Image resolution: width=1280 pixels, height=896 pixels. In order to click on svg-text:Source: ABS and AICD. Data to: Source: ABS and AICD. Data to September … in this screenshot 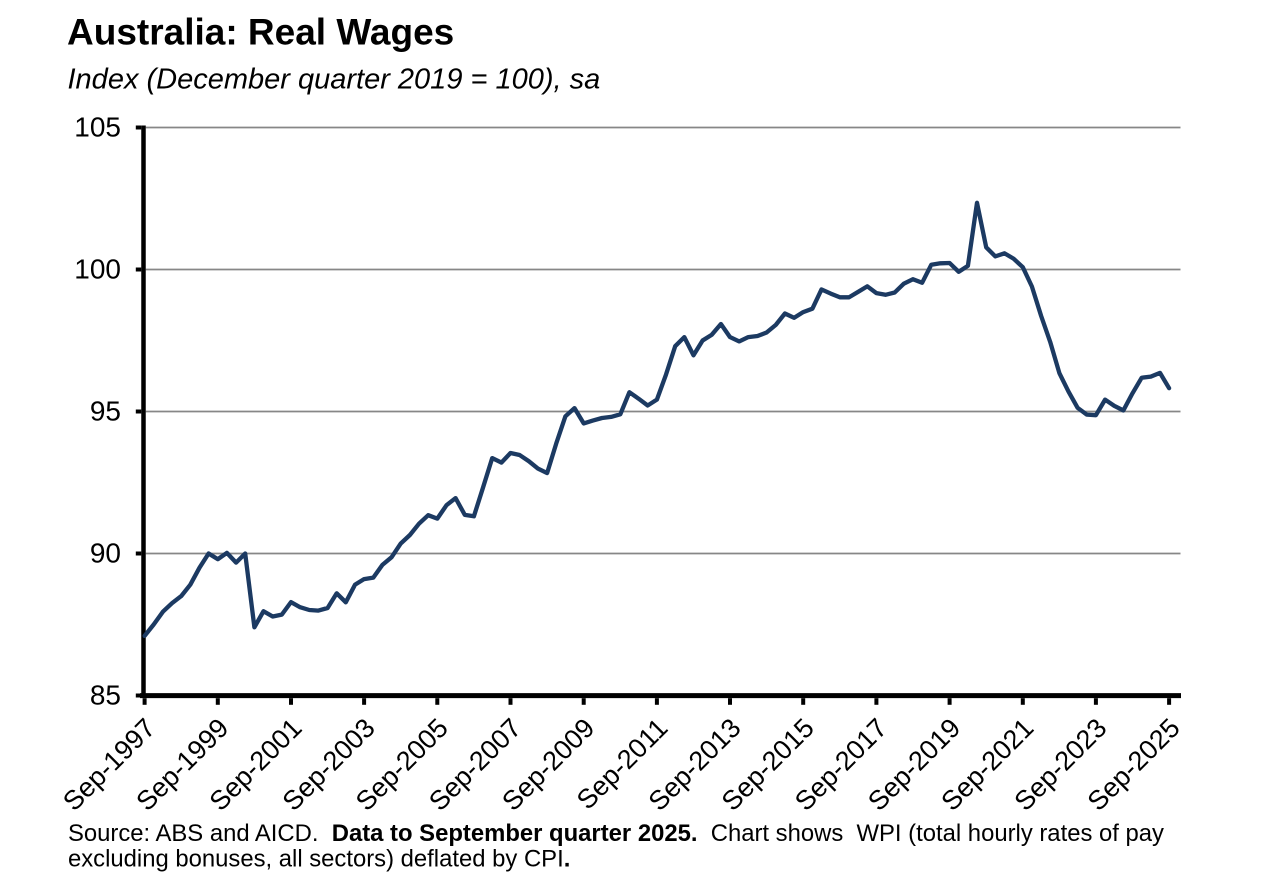, I will do `click(616, 833)`.